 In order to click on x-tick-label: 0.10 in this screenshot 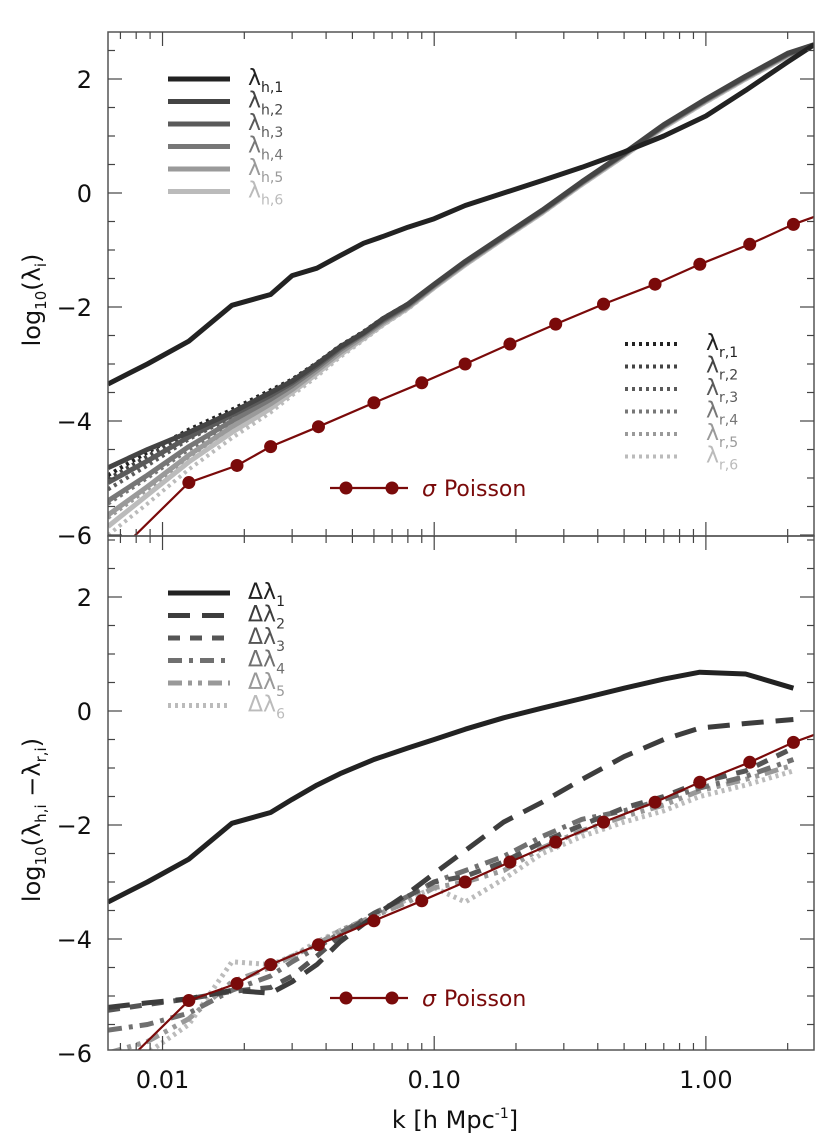, I will do `click(433, 1080)`.